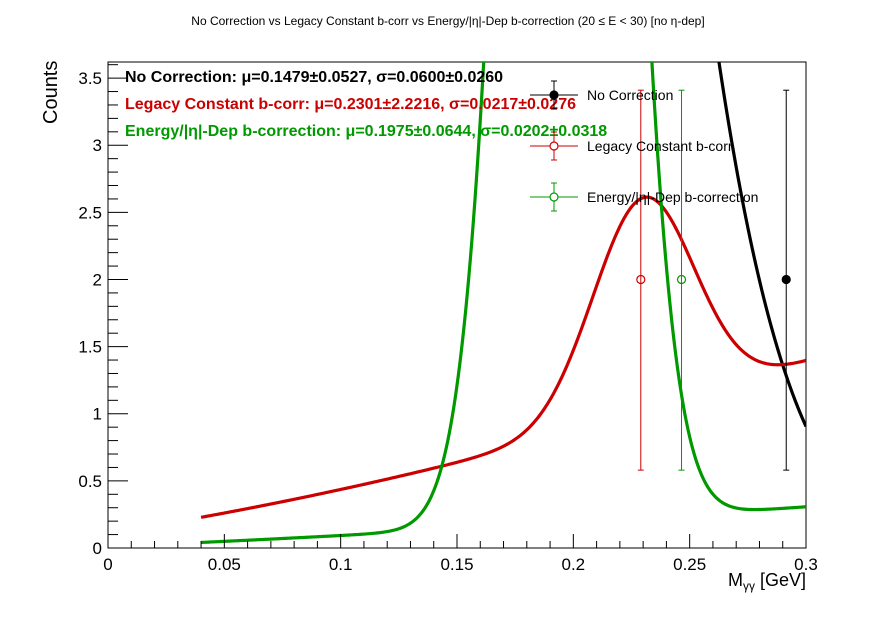 The width and height of the screenshot is (896, 622). I want to click on y-tick-label: 0, so click(97, 548).